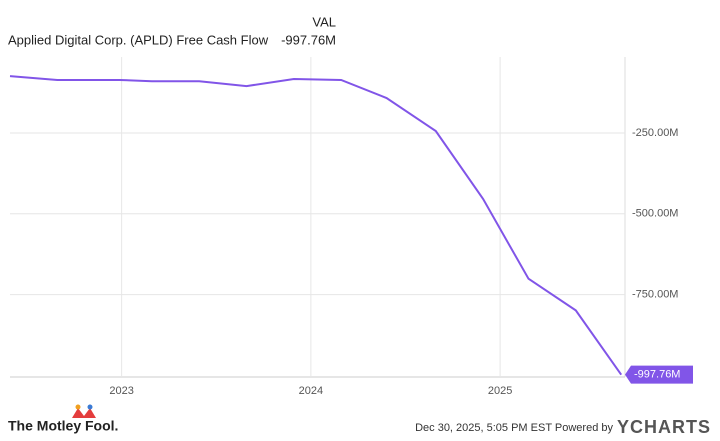  Describe the element at coordinates (324, 21) in the screenshot. I see `legend-header: VAL` at that location.